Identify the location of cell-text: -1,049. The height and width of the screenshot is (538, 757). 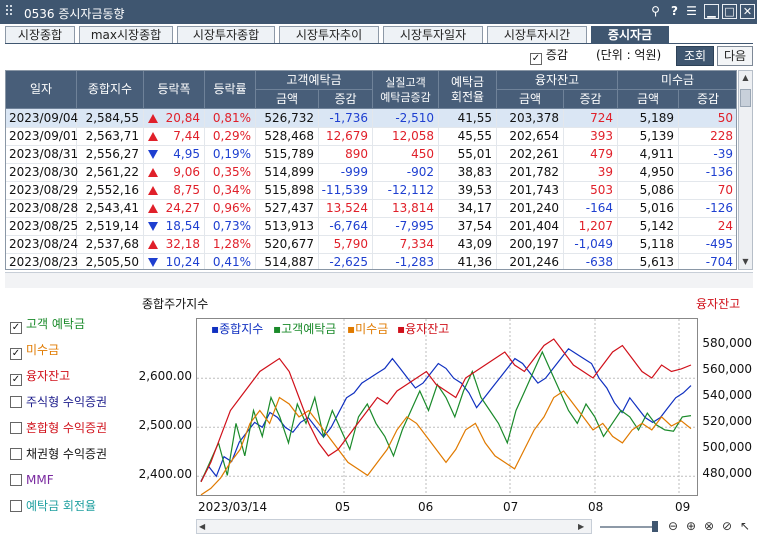
(593, 244).